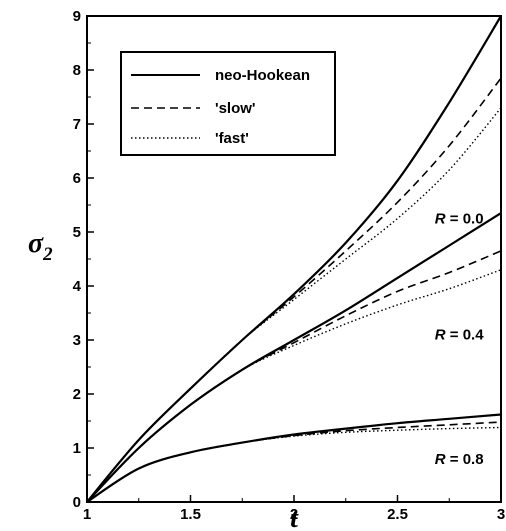 This screenshot has width=506, height=531. What do you see at coordinates (36, 243) in the screenshot?
I see `y-axis-label-symbol: σ` at bounding box center [36, 243].